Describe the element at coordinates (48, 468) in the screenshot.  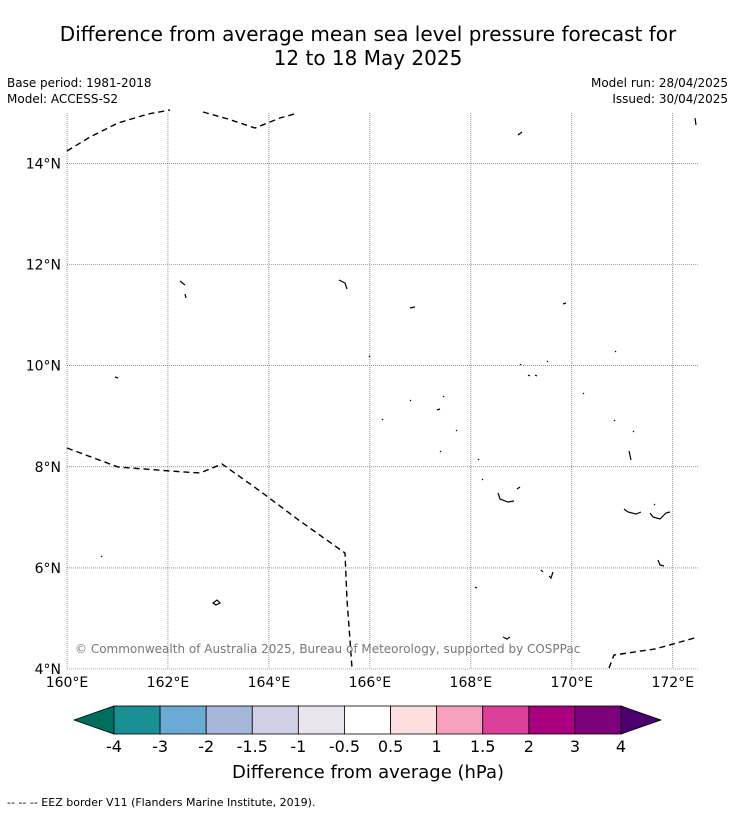
I see `lat-tick-label: 8°N` at that location.